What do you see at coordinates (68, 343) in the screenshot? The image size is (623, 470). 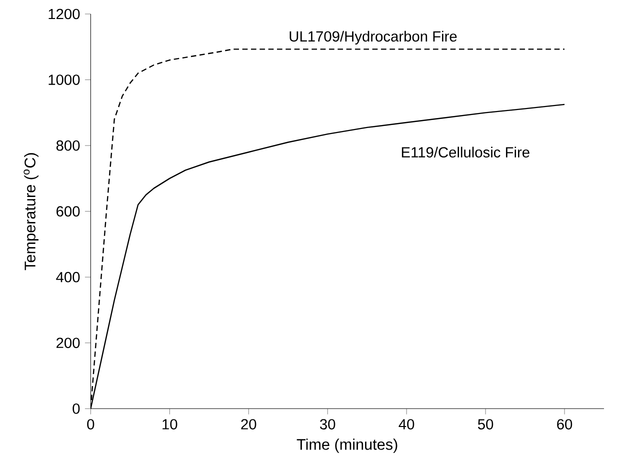 I see `y-tick-label: 200` at bounding box center [68, 343].